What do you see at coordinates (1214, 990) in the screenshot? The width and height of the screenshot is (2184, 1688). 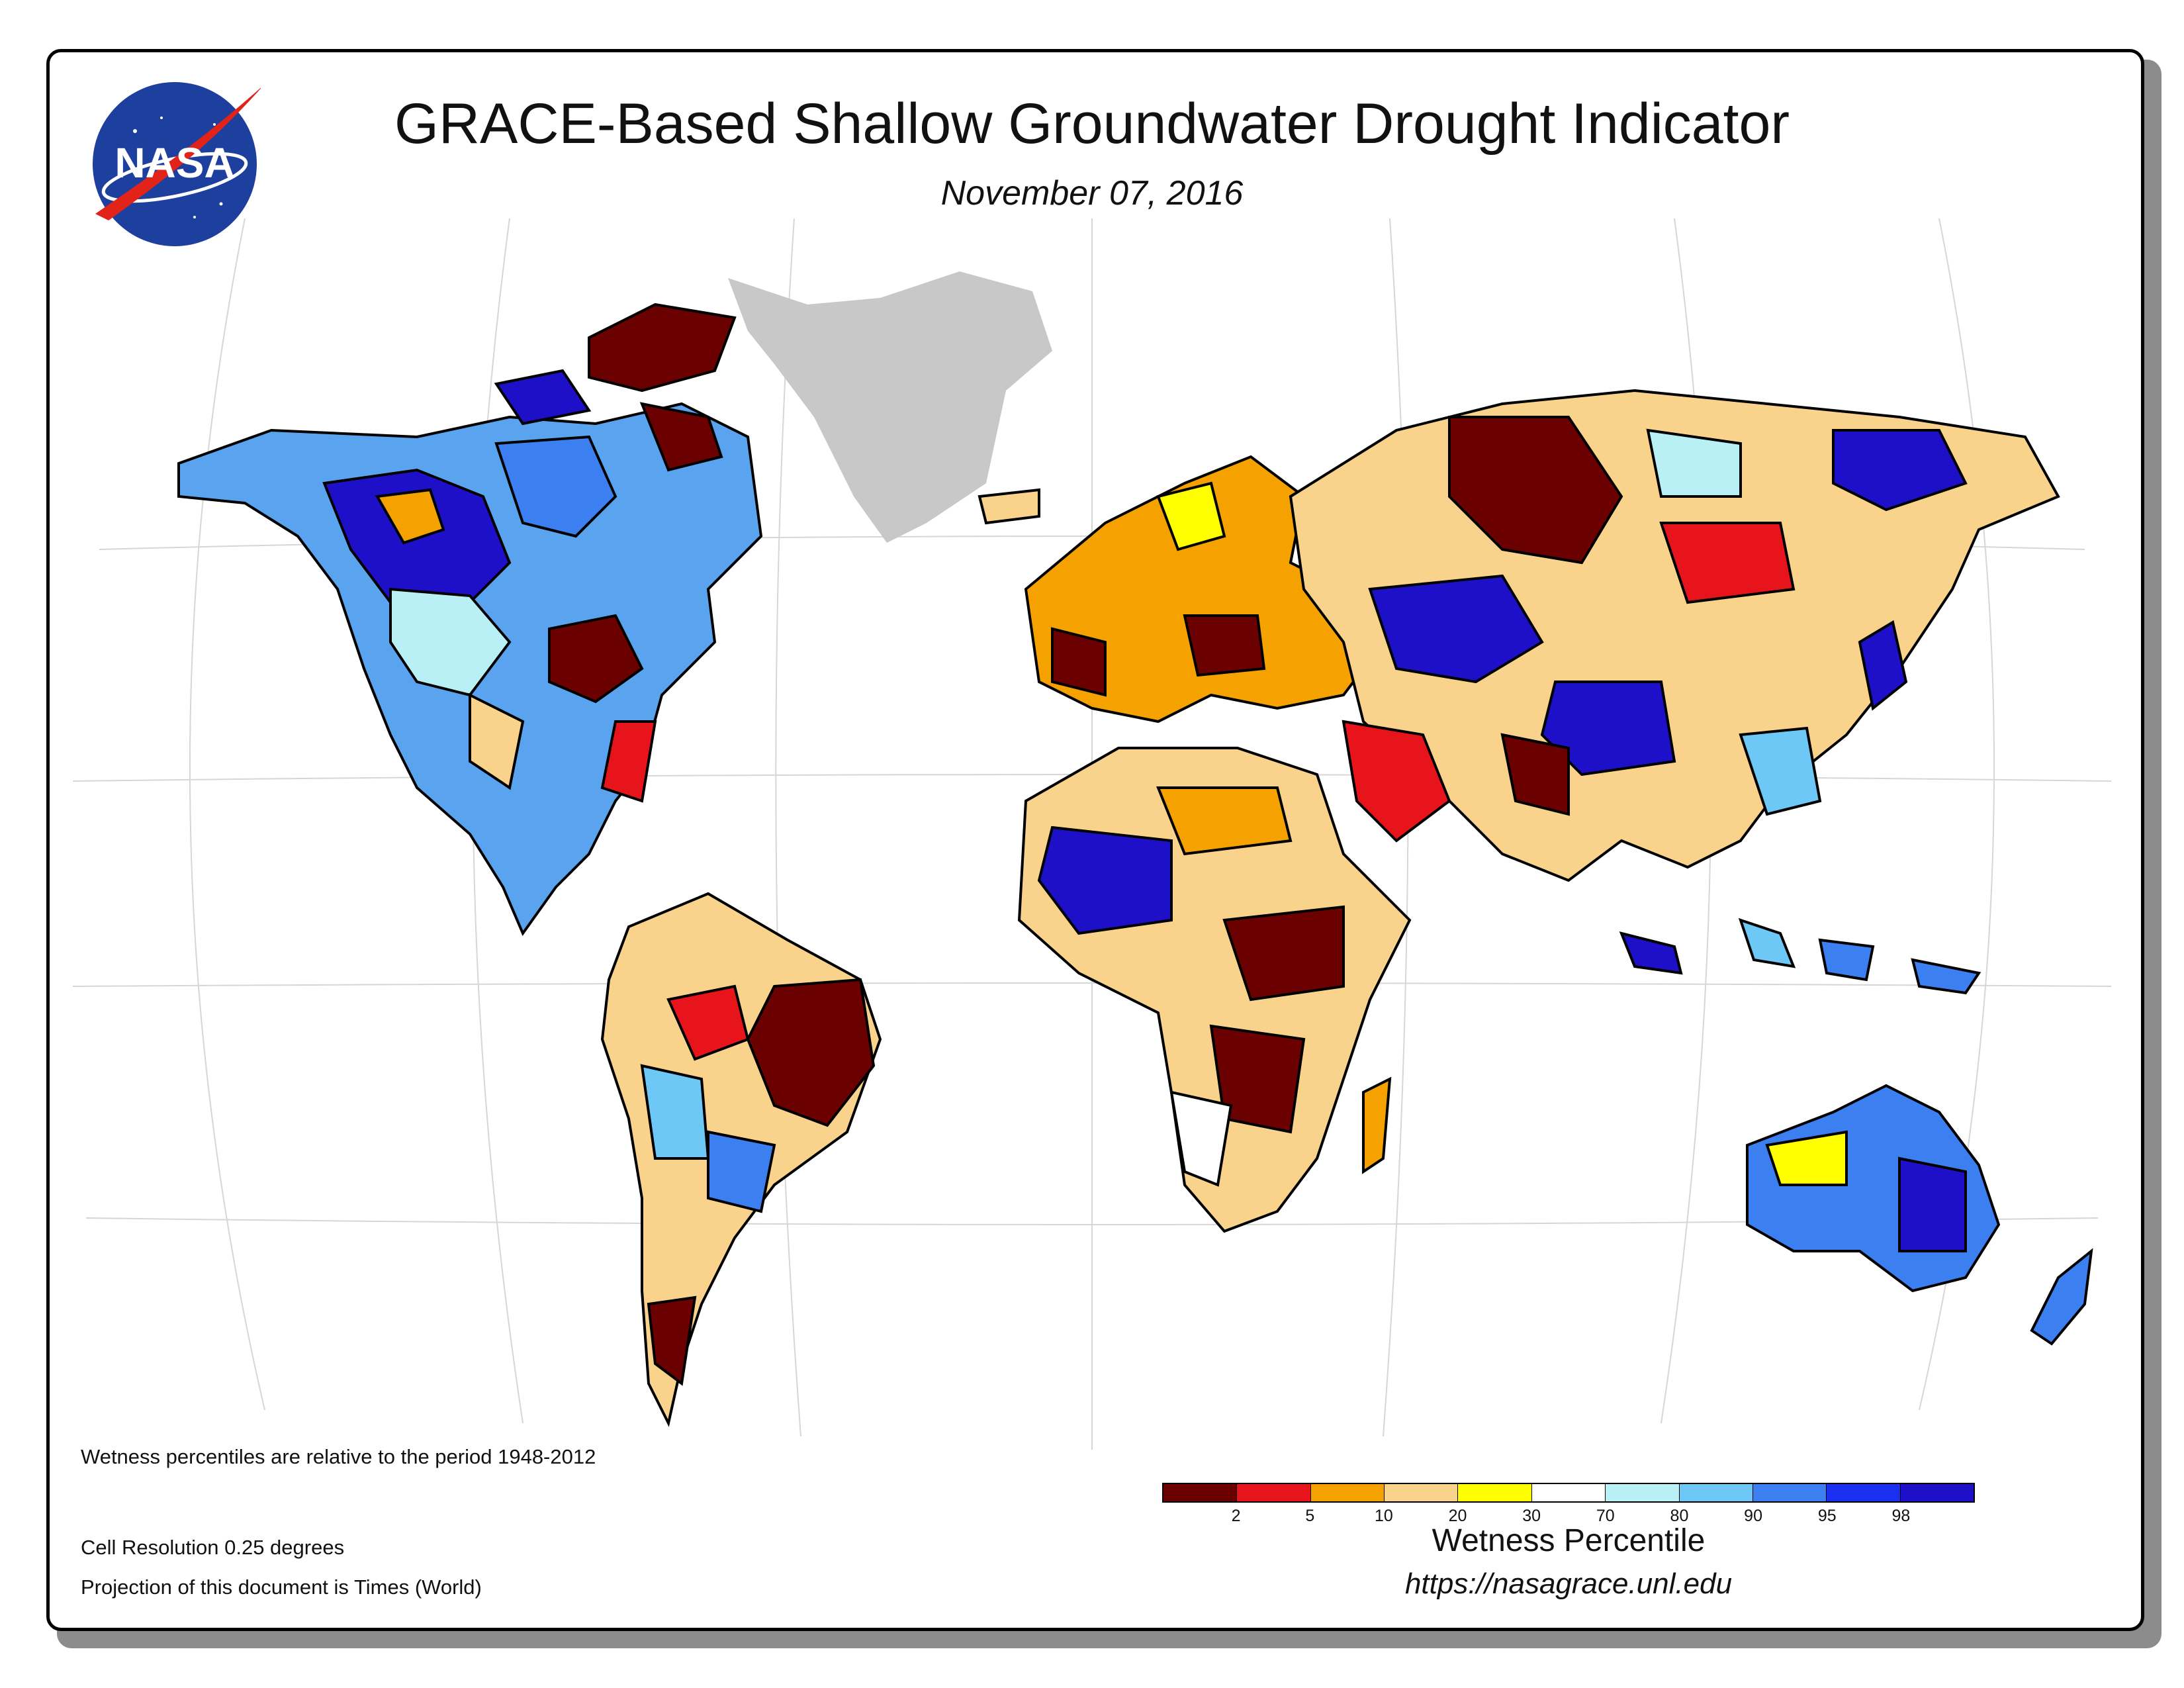 I see `africa` at bounding box center [1214, 990].